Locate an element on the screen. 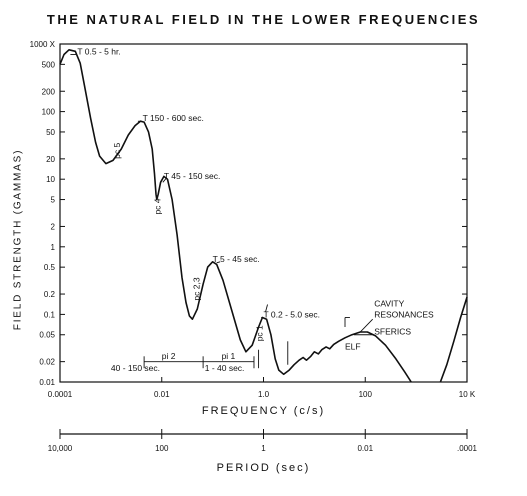  y-tick-label: 0.05 is located at coordinates (47, 335).